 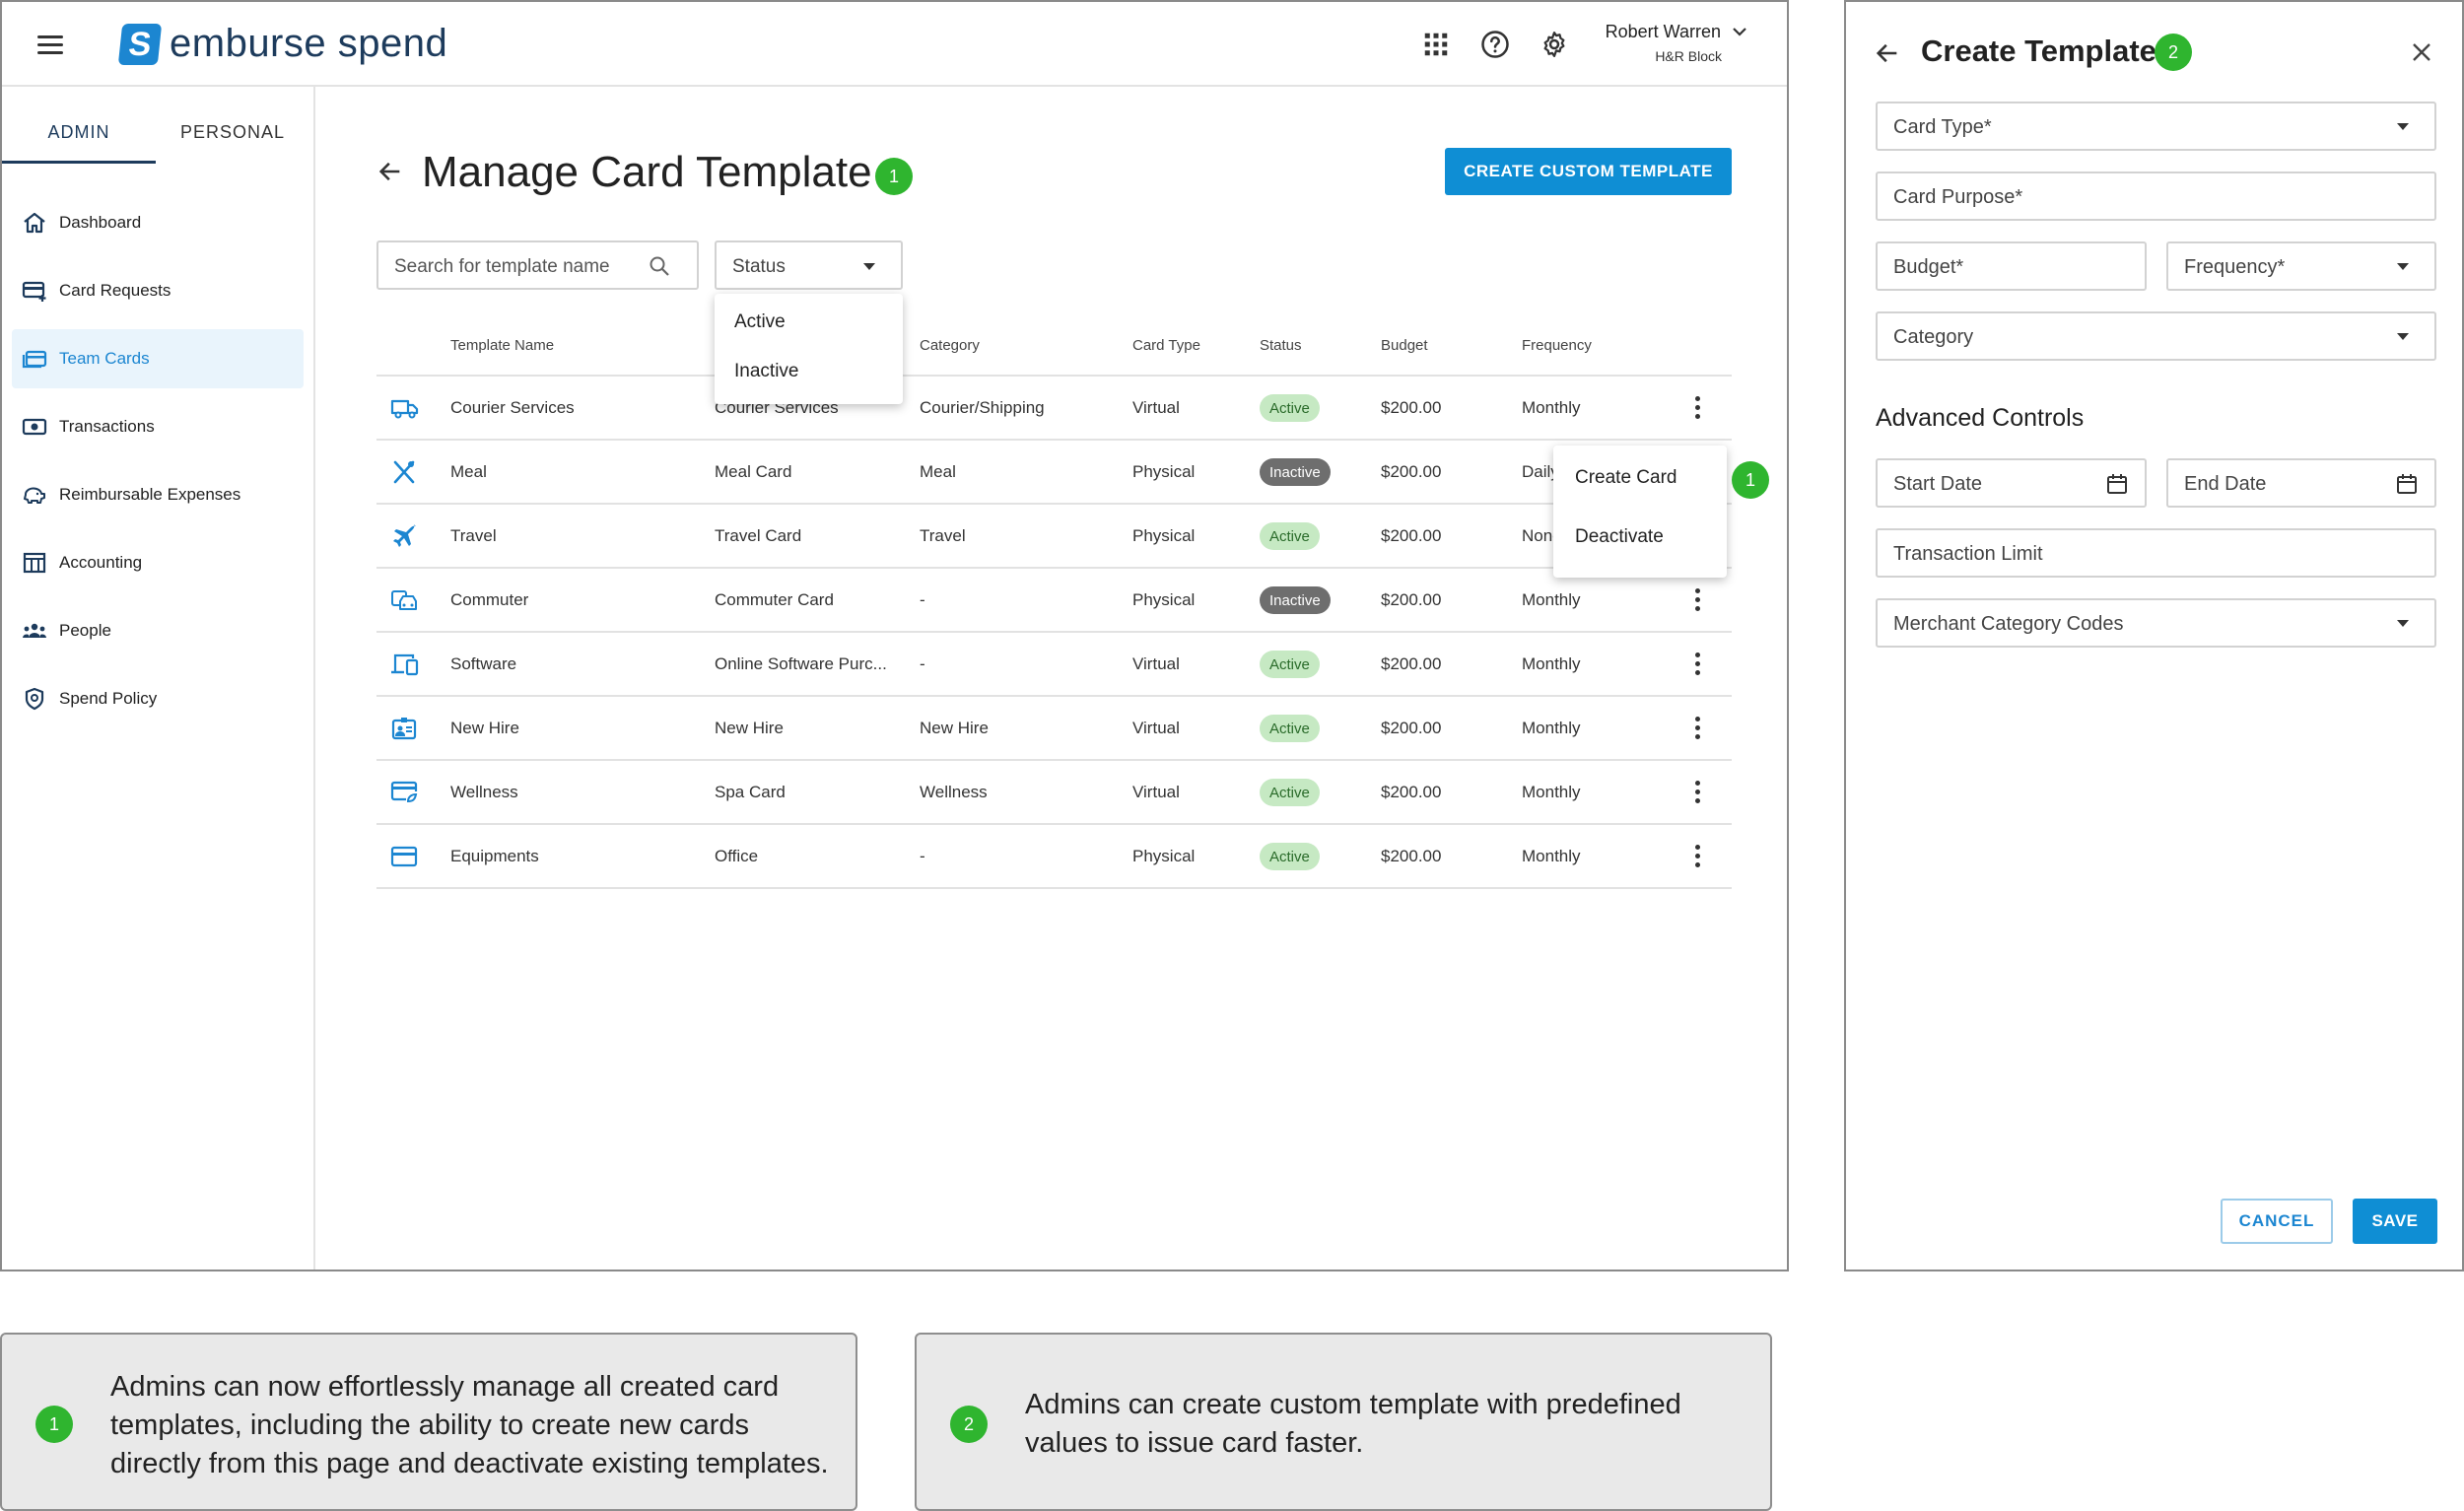 What do you see at coordinates (50, 45) in the screenshot?
I see `hamburger-menu-icon` at bounding box center [50, 45].